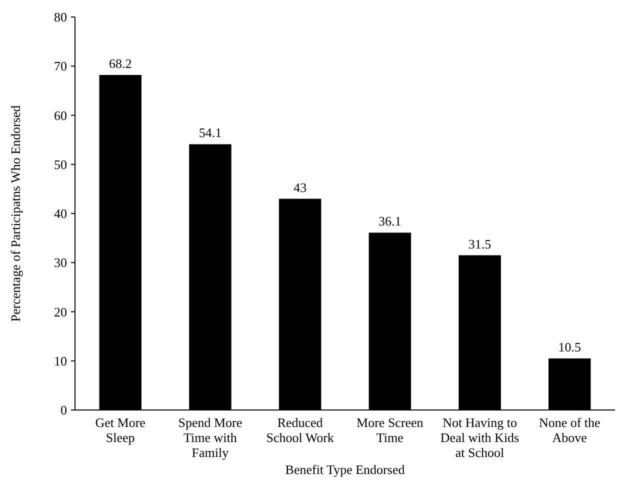 The image size is (631, 484). Describe the element at coordinates (15, 213) in the screenshot. I see `y-axis-title: Percentage of Participatns Who Endorsed` at that location.